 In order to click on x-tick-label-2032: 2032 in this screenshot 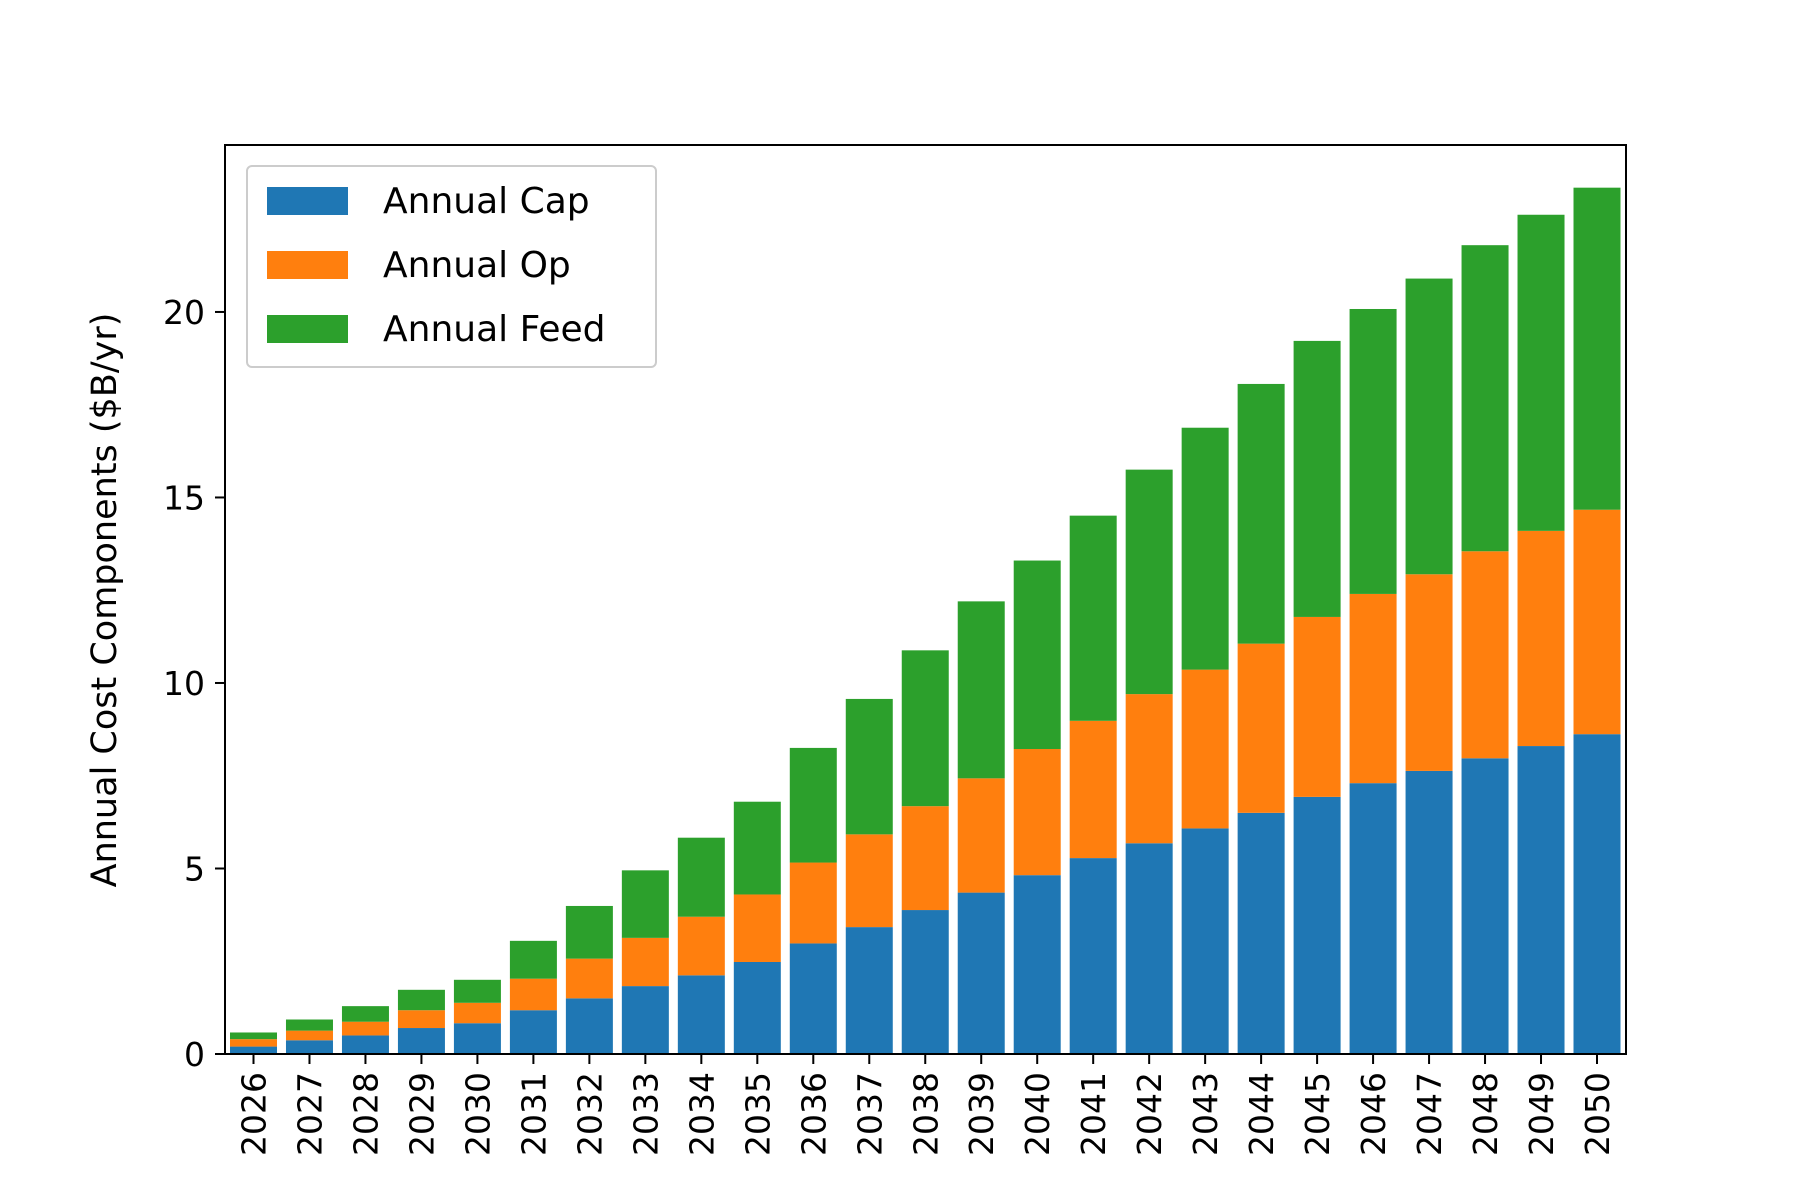, I will do `click(589, 1114)`.